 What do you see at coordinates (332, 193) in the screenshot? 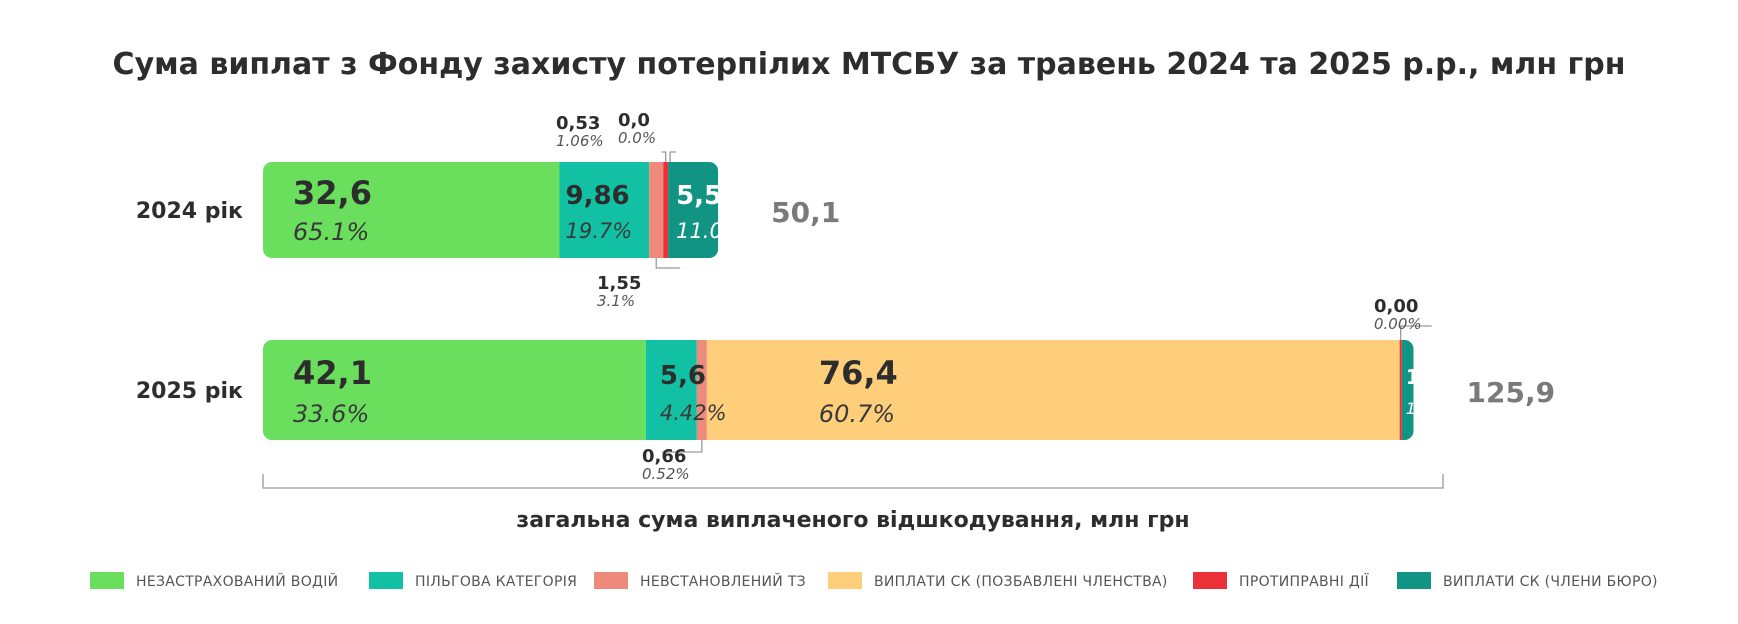
I see `data-label: 32,6` at bounding box center [332, 193].